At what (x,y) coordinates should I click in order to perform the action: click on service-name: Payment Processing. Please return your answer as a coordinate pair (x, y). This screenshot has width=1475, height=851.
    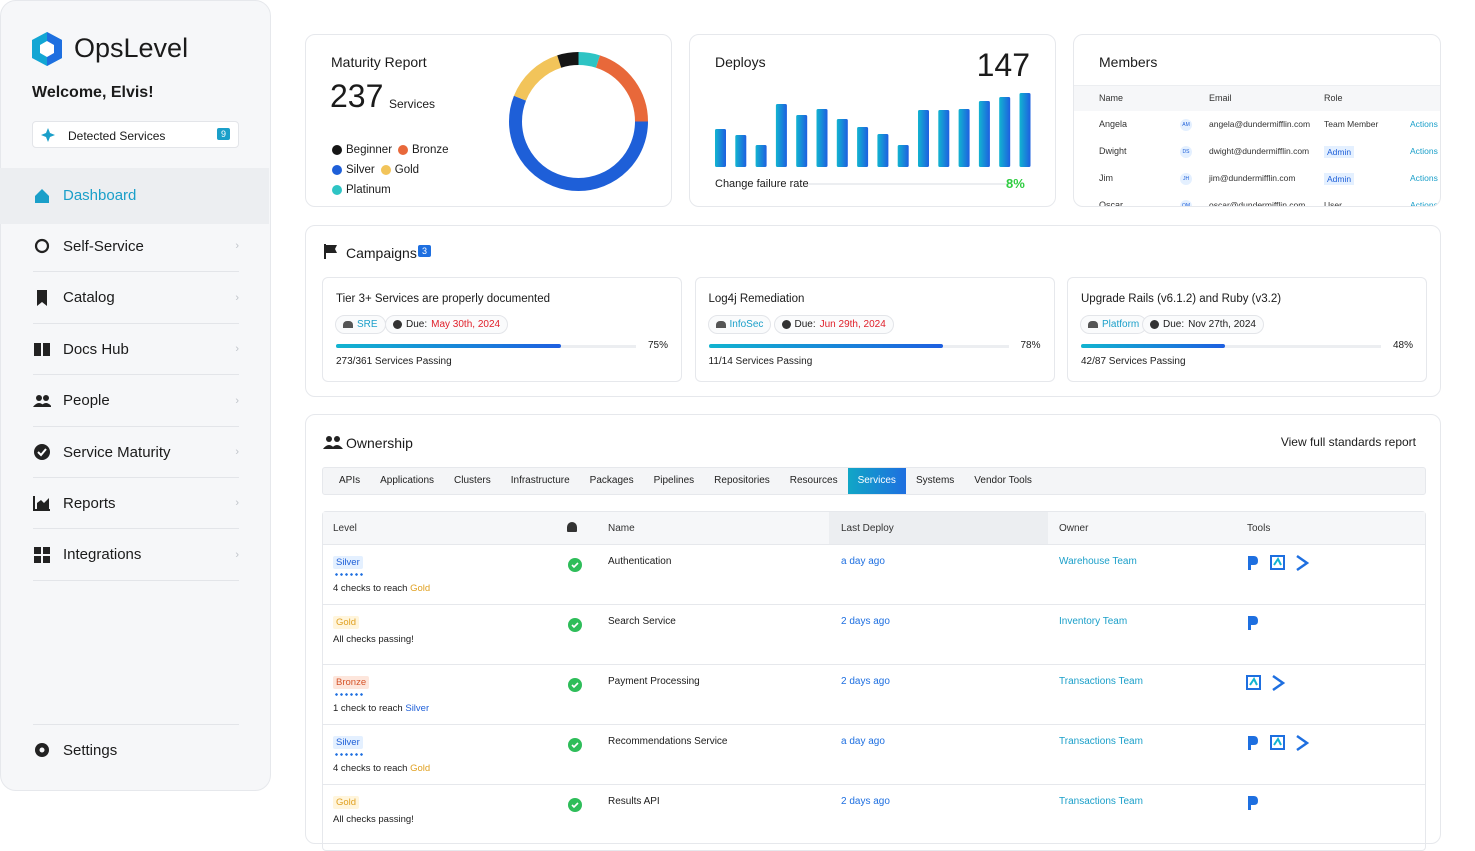
    Looking at the image, I should click on (654, 681).